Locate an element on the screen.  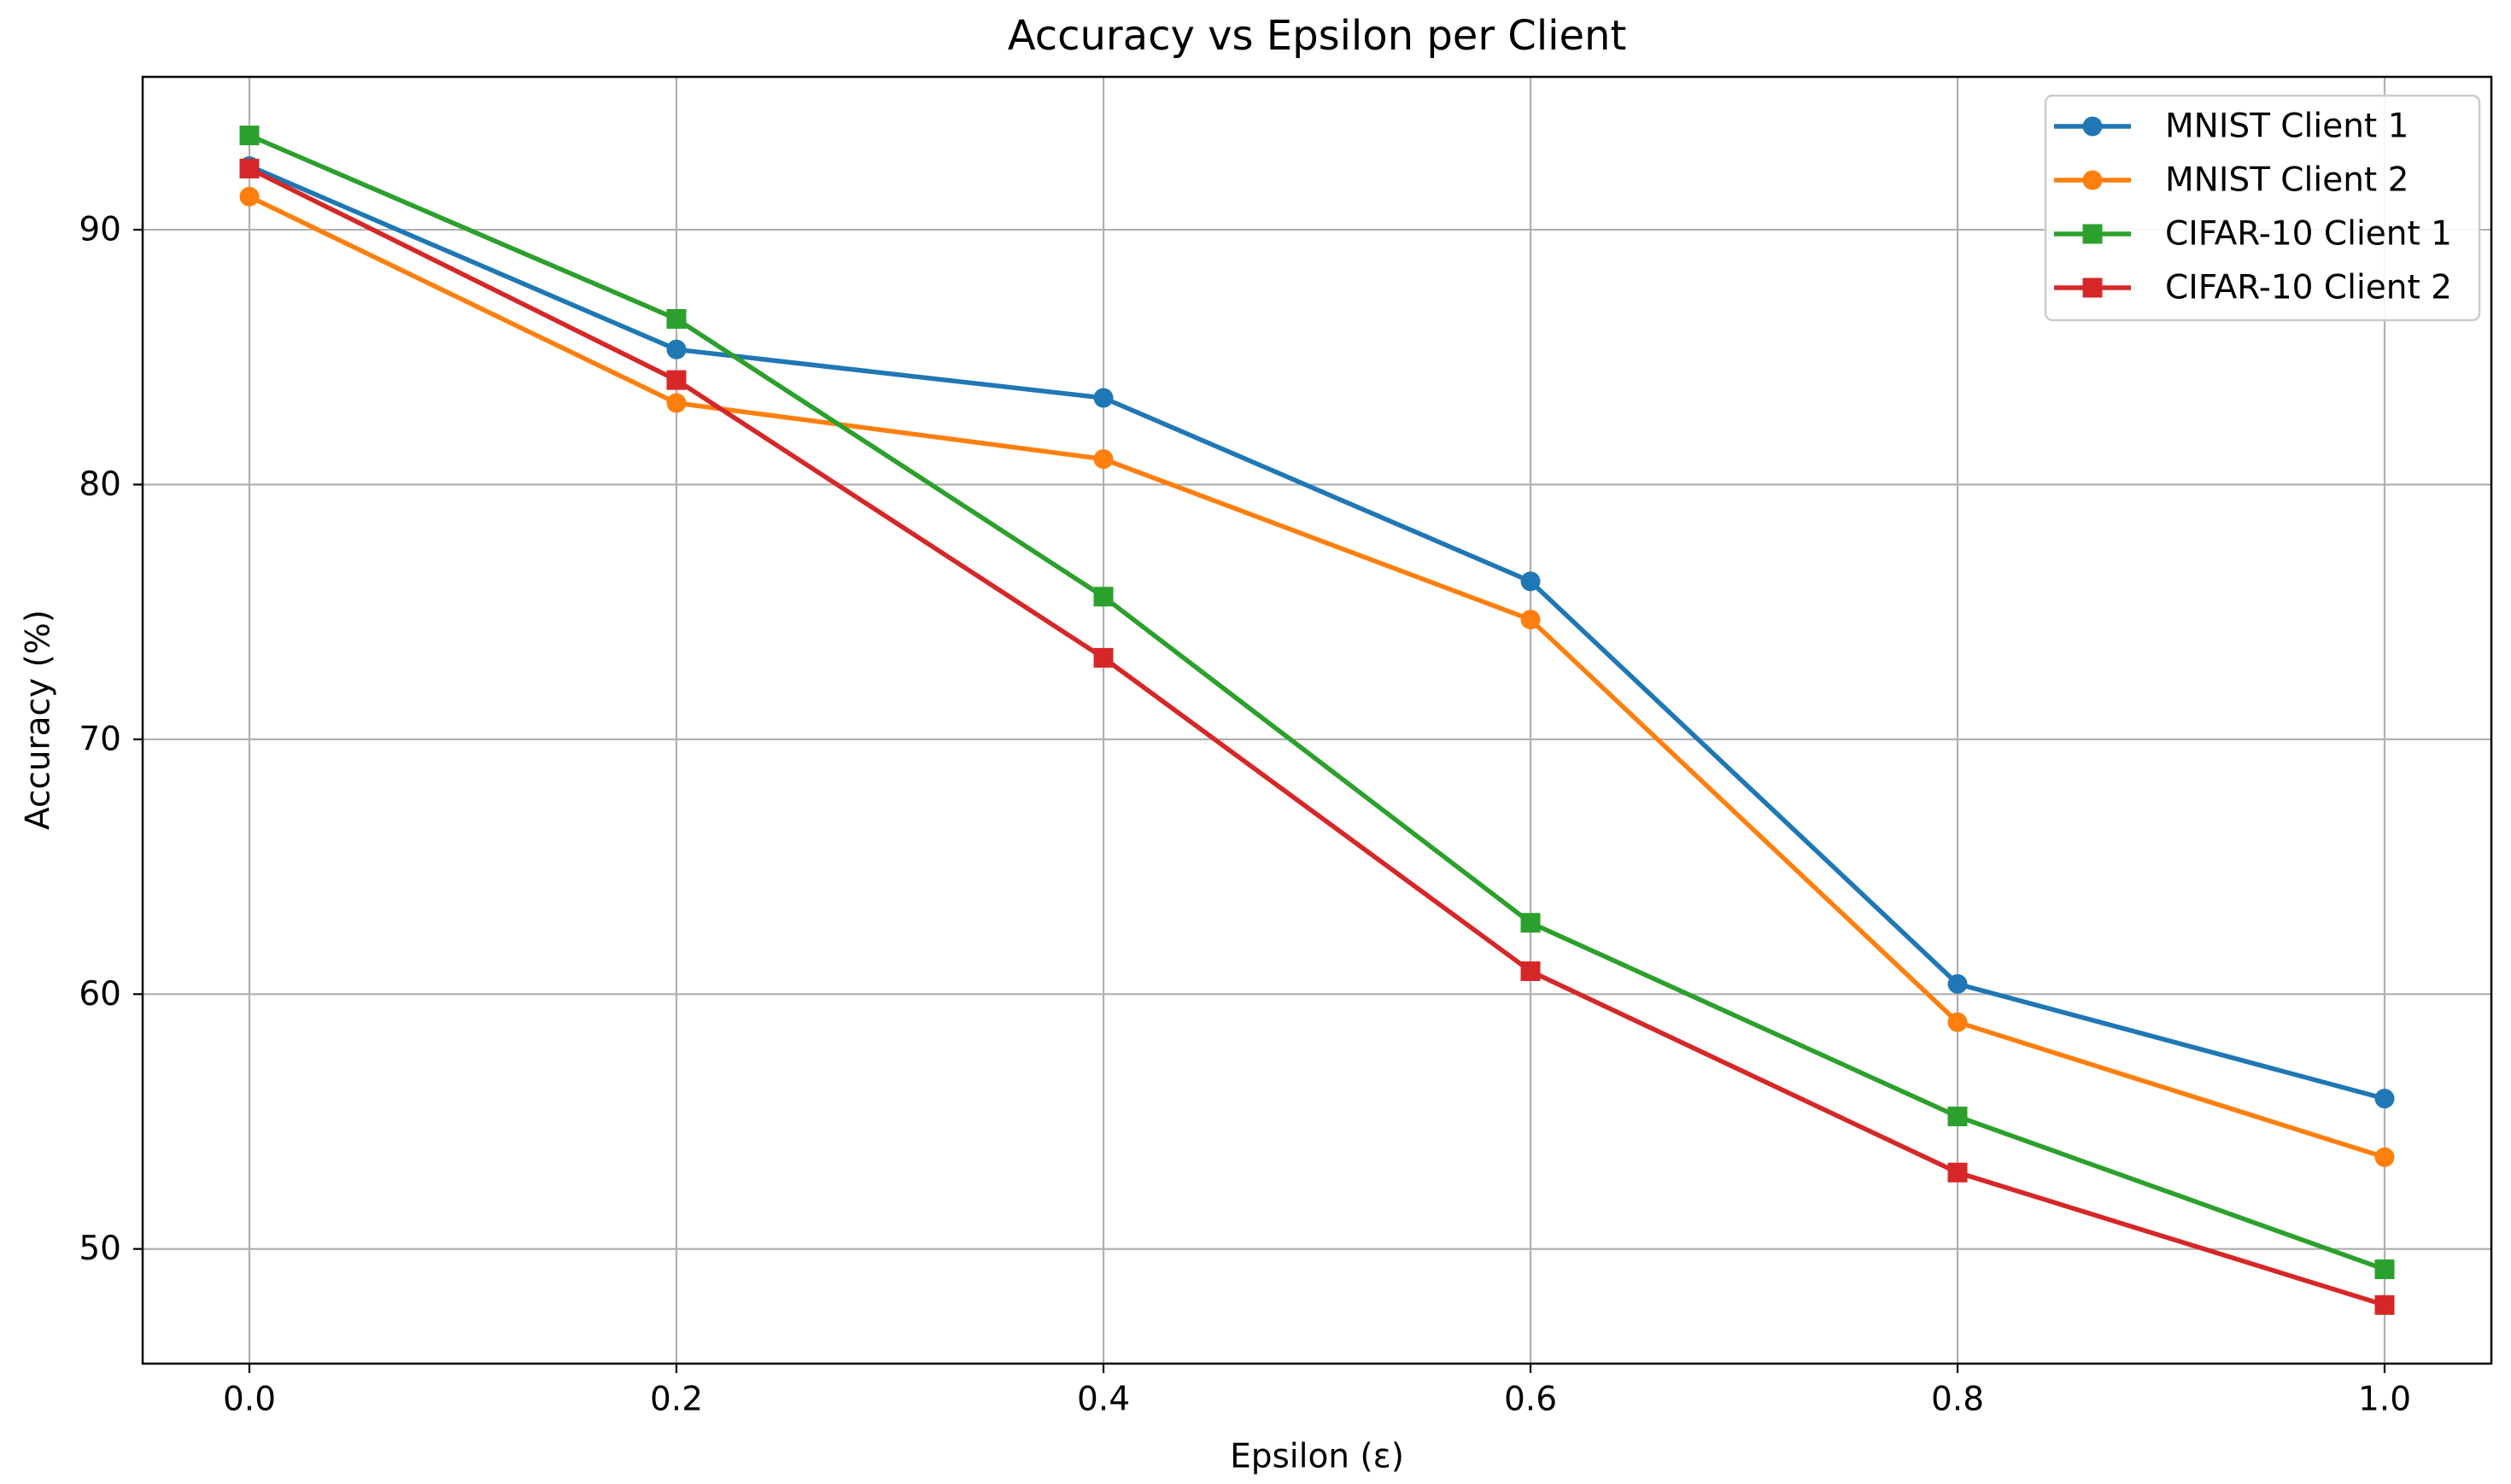
x-tick-label: 1.0 is located at coordinates (2384, 1400).